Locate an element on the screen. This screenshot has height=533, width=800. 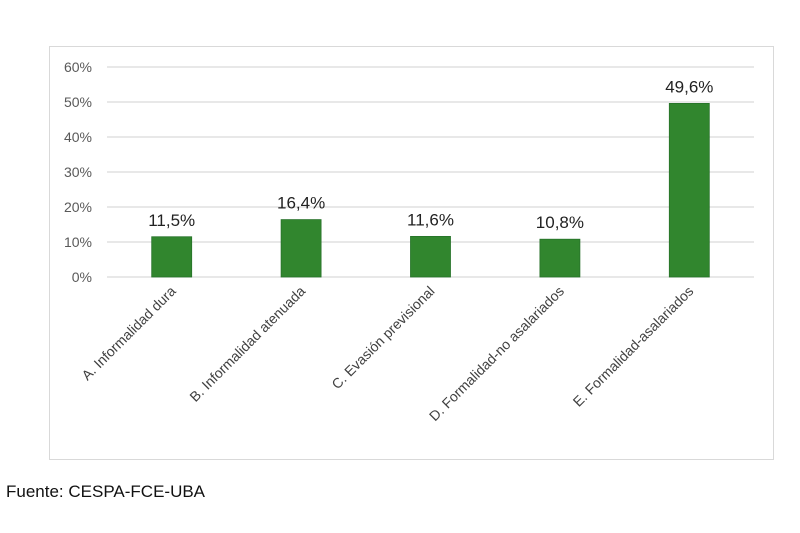
data-label: 11,6% is located at coordinates (430, 219).